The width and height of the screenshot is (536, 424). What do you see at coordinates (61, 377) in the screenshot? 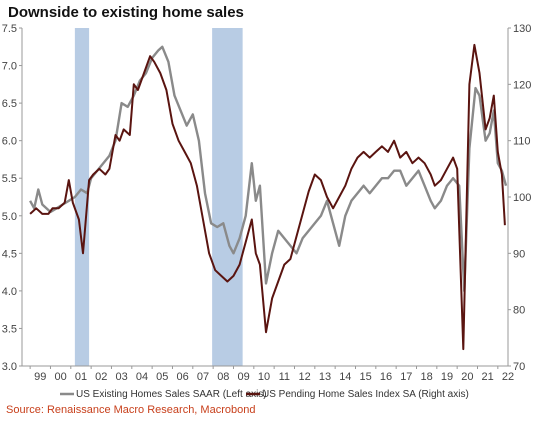
I see `x-tick-label: 00` at bounding box center [61, 377].